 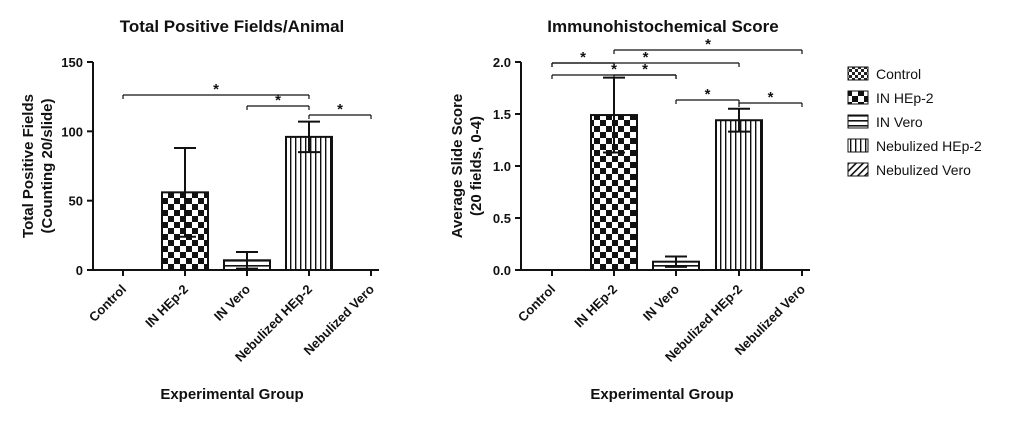 I want to click on chart-title: Total Positive Fields/Animal, so click(x=232, y=26).